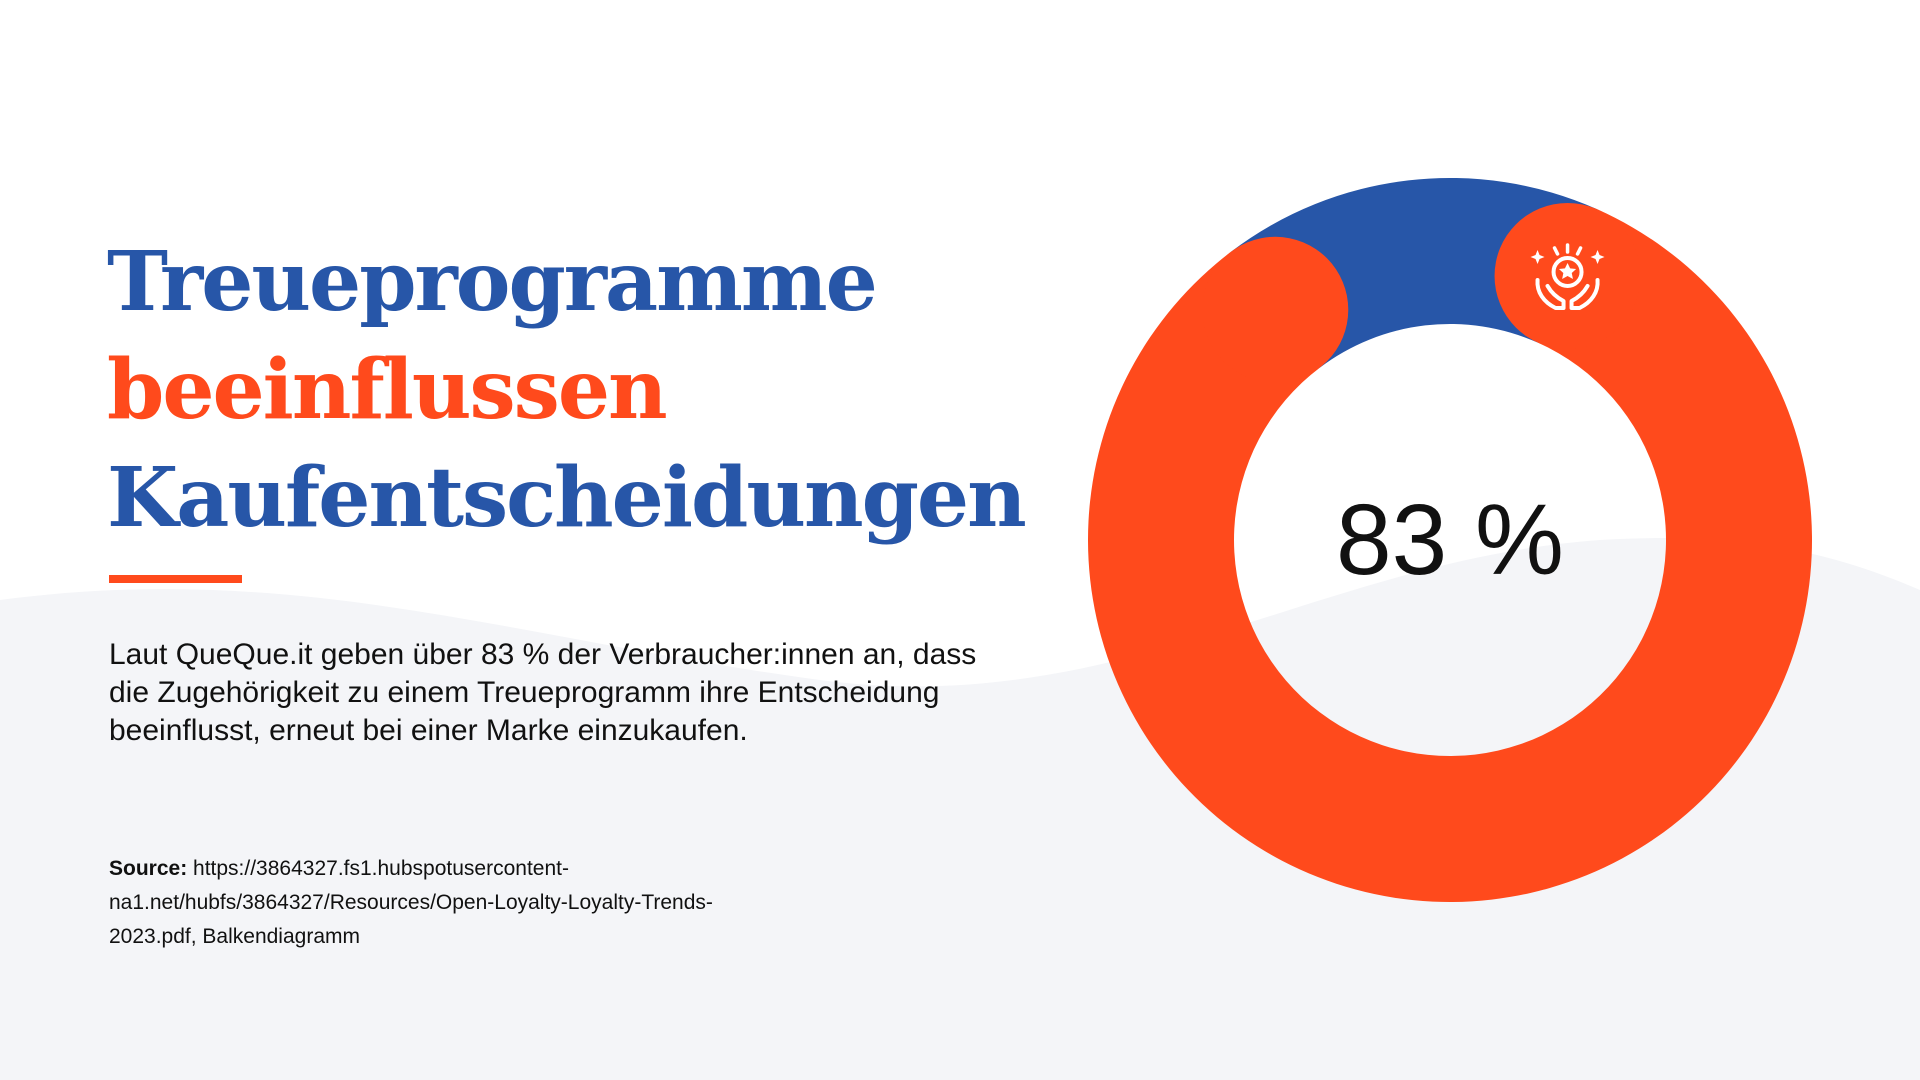 The image size is (1920, 1080). I want to click on source-label: Source:, so click(148, 868).